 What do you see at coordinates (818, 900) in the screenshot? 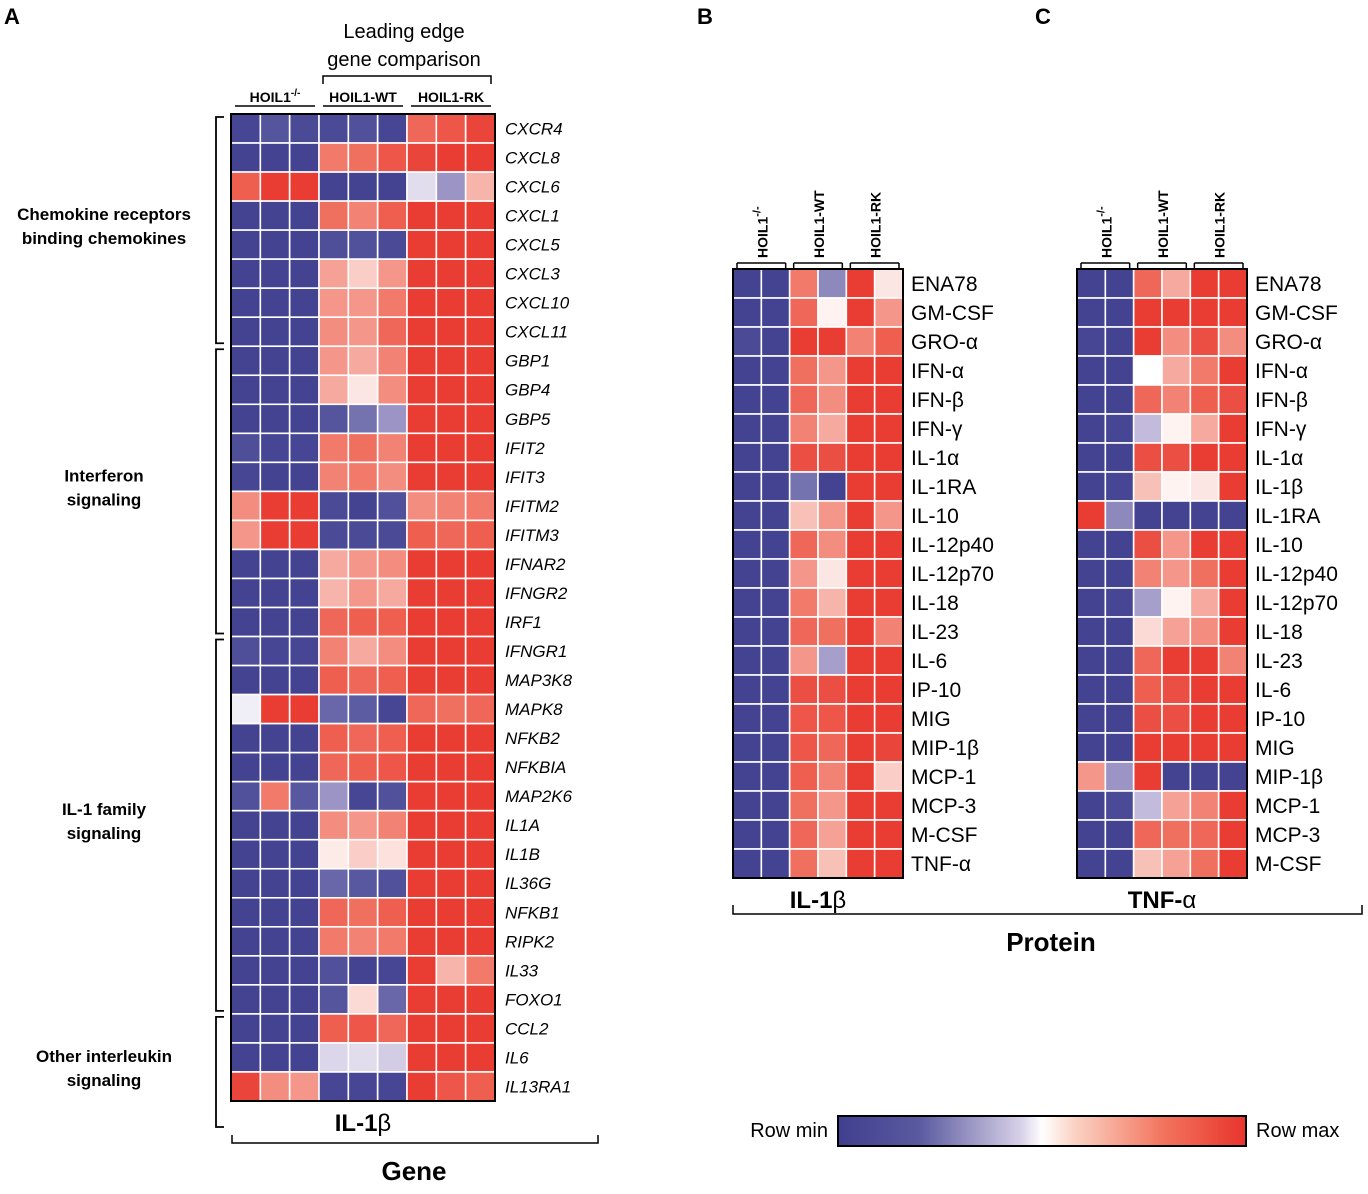
I see `stimulus-label: IL-1β` at bounding box center [818, 900].